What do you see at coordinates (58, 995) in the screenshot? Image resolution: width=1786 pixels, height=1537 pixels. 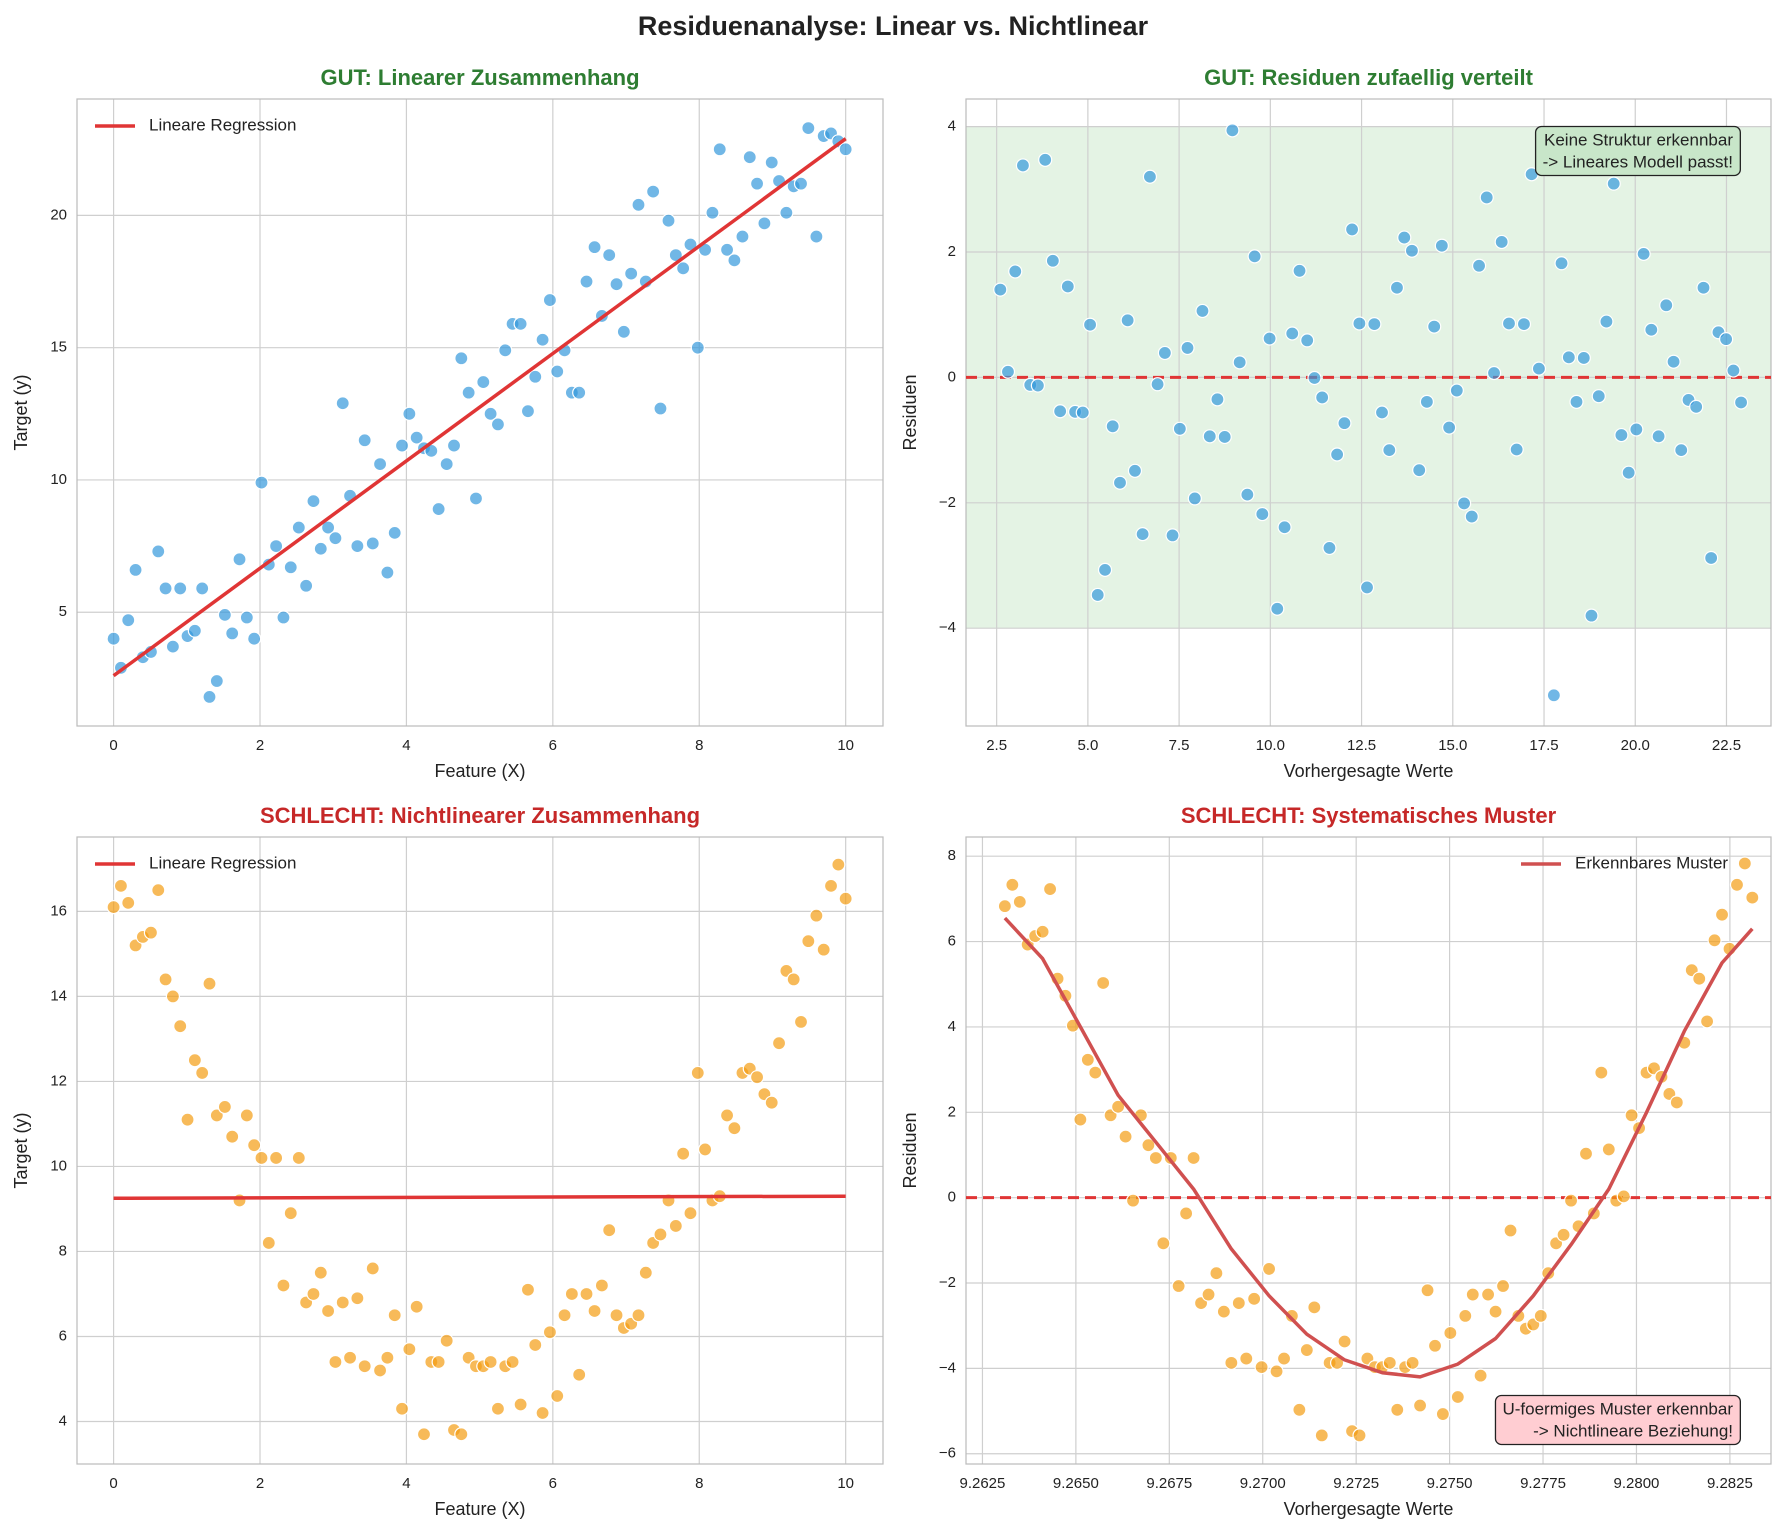 I see `y-tick-label: 14` at bounding box center [58, 995].